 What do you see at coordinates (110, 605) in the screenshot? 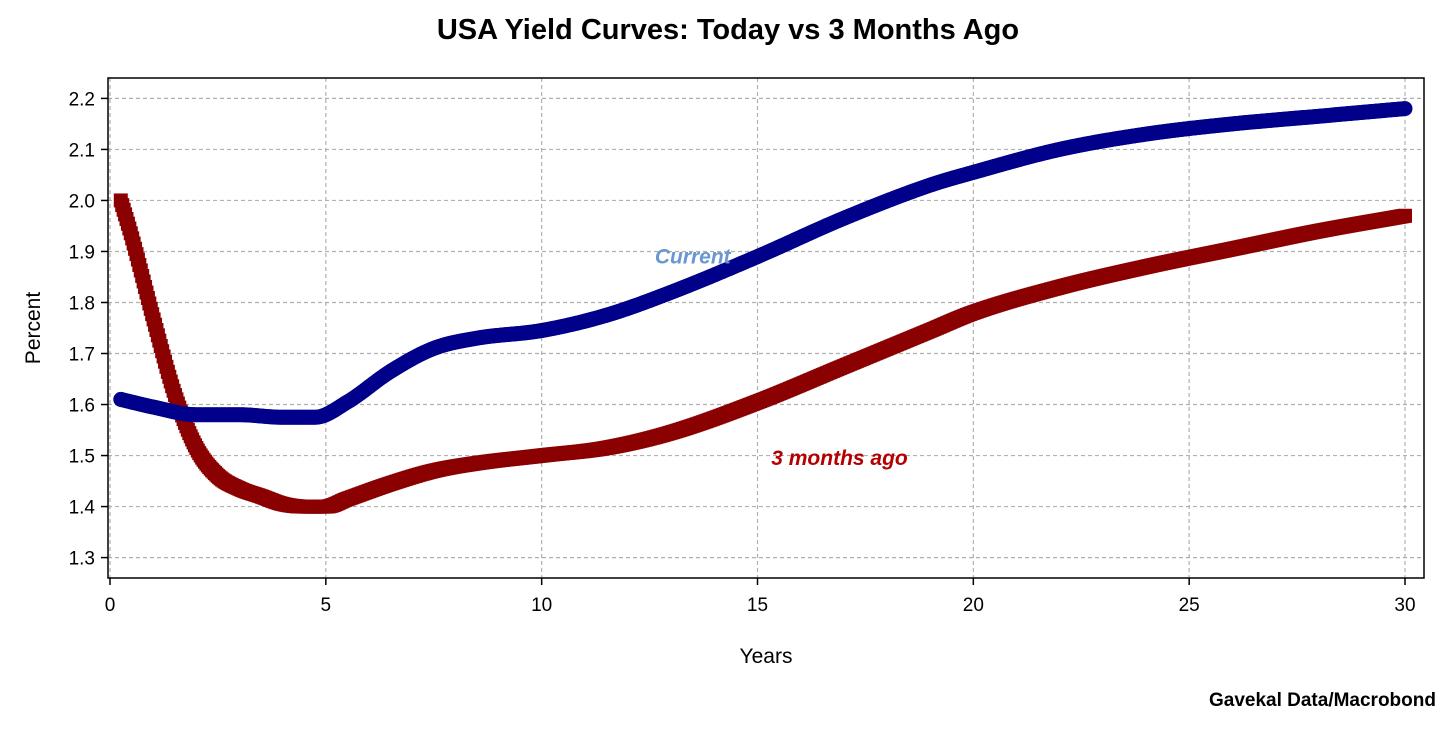
I see `x-tick-label: 0` at bounding box center [110, 605].